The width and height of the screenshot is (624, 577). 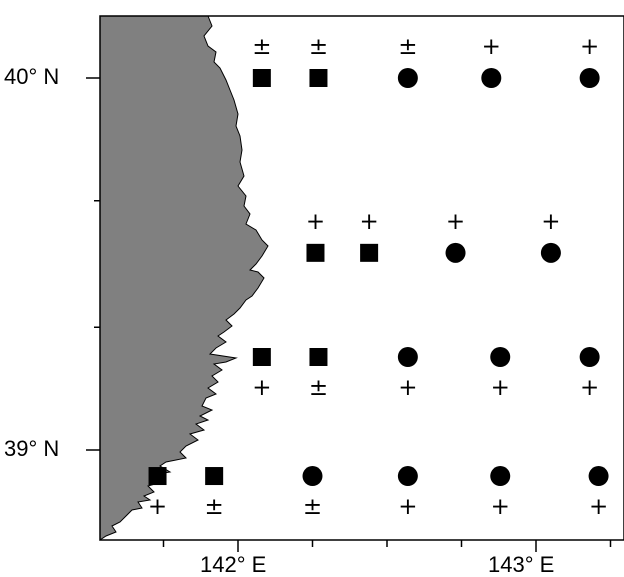 What do you see at coordinates (521, 564) in the screenshot?
I see `x-label-143e: 143° E` at bounding box center [521, 564].